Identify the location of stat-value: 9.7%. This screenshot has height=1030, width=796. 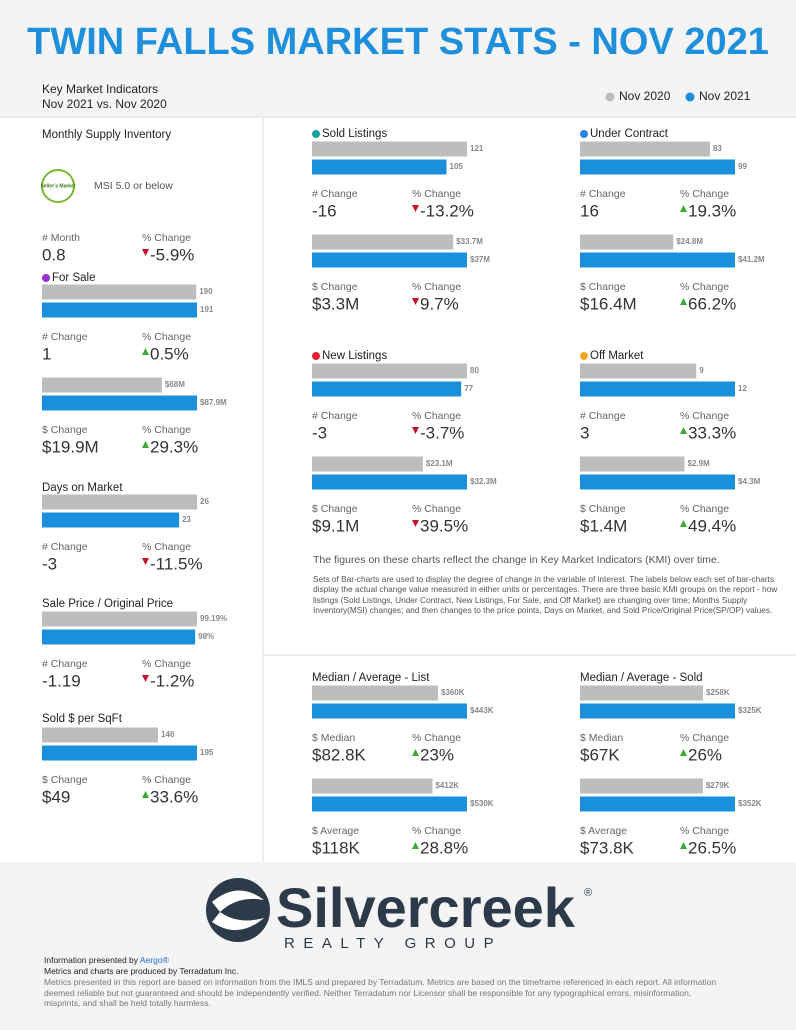
(439, 303).